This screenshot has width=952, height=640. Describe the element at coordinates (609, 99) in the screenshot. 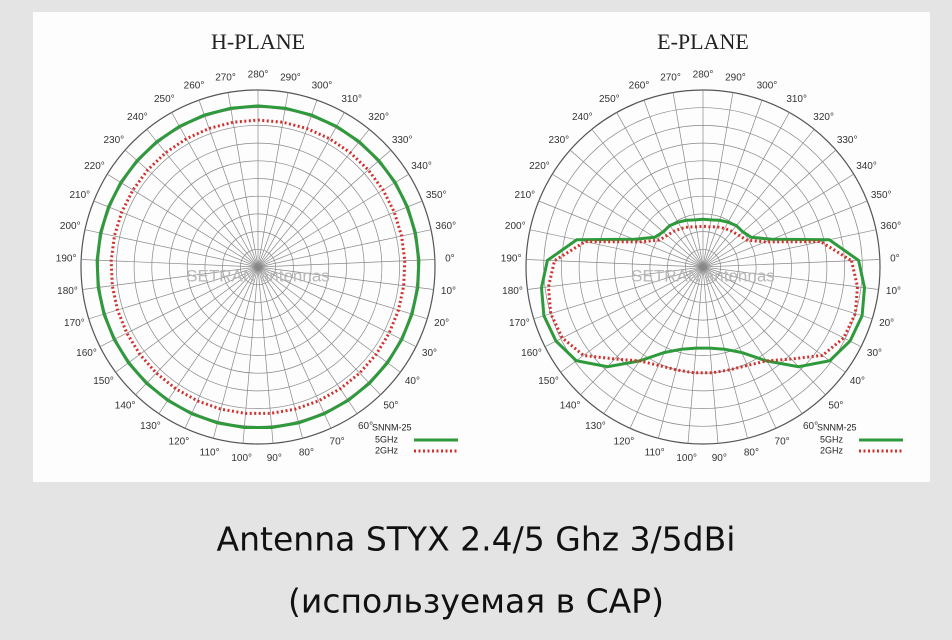

I see `theta-tick-label: 250°` at that location.